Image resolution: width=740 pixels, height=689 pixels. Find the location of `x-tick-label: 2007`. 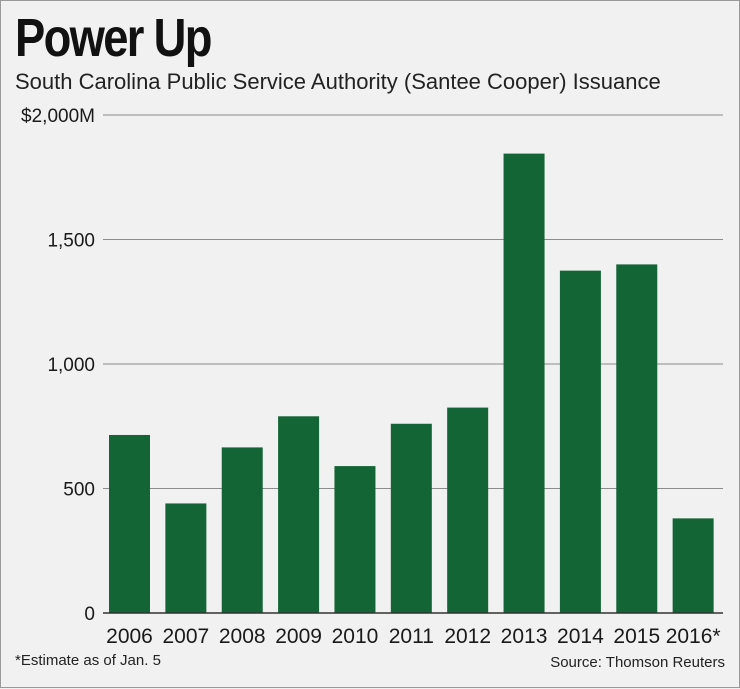

x-tick-label: 2007 is located at coordinates (186, 636).